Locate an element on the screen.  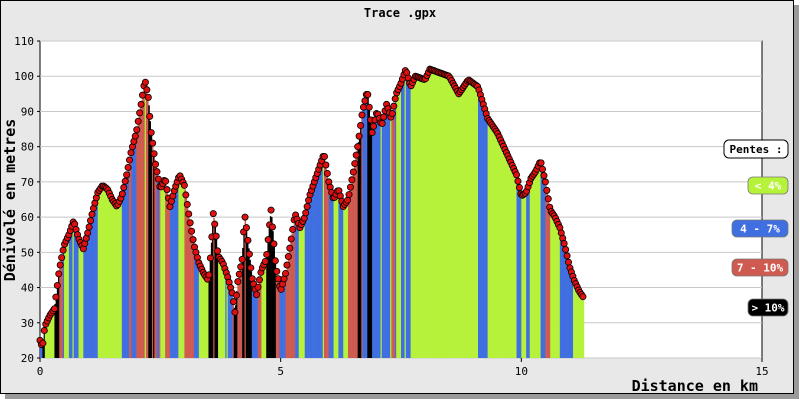
legend-swatch is located at coordinates (768, 307).